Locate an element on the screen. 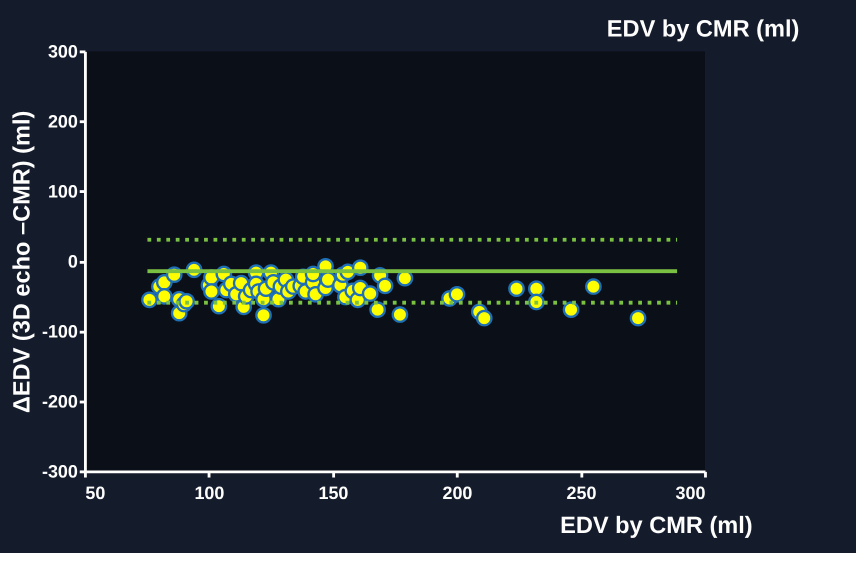 The image size is (856, 583). x-axis-title: EDV by CMR (ml) is located at coordinates (656, 525).